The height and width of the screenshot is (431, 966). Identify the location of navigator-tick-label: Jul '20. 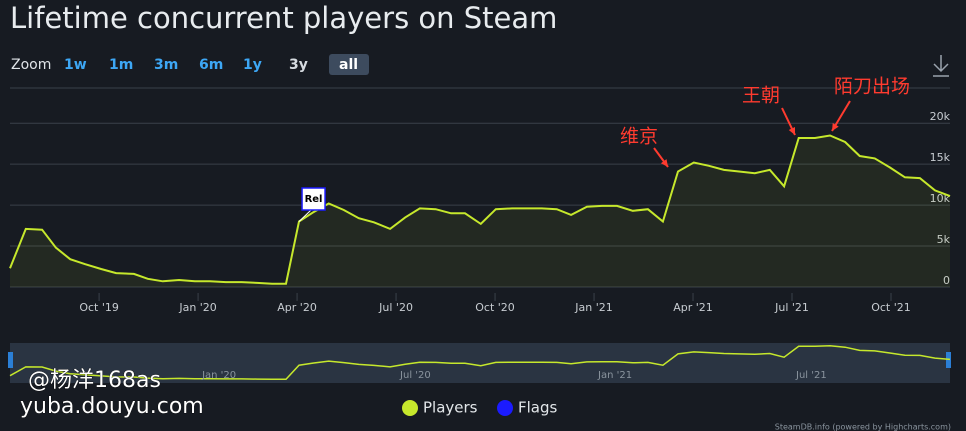
(415, 375).